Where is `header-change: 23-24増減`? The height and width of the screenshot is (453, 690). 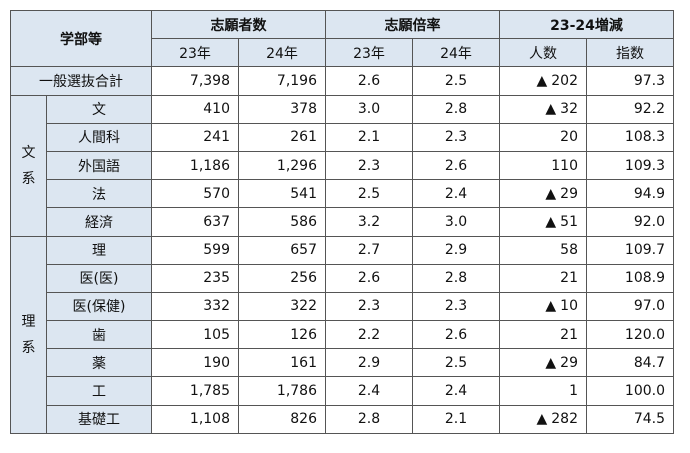 header-change: 23-24増減 is located at coordinates (586, 24).